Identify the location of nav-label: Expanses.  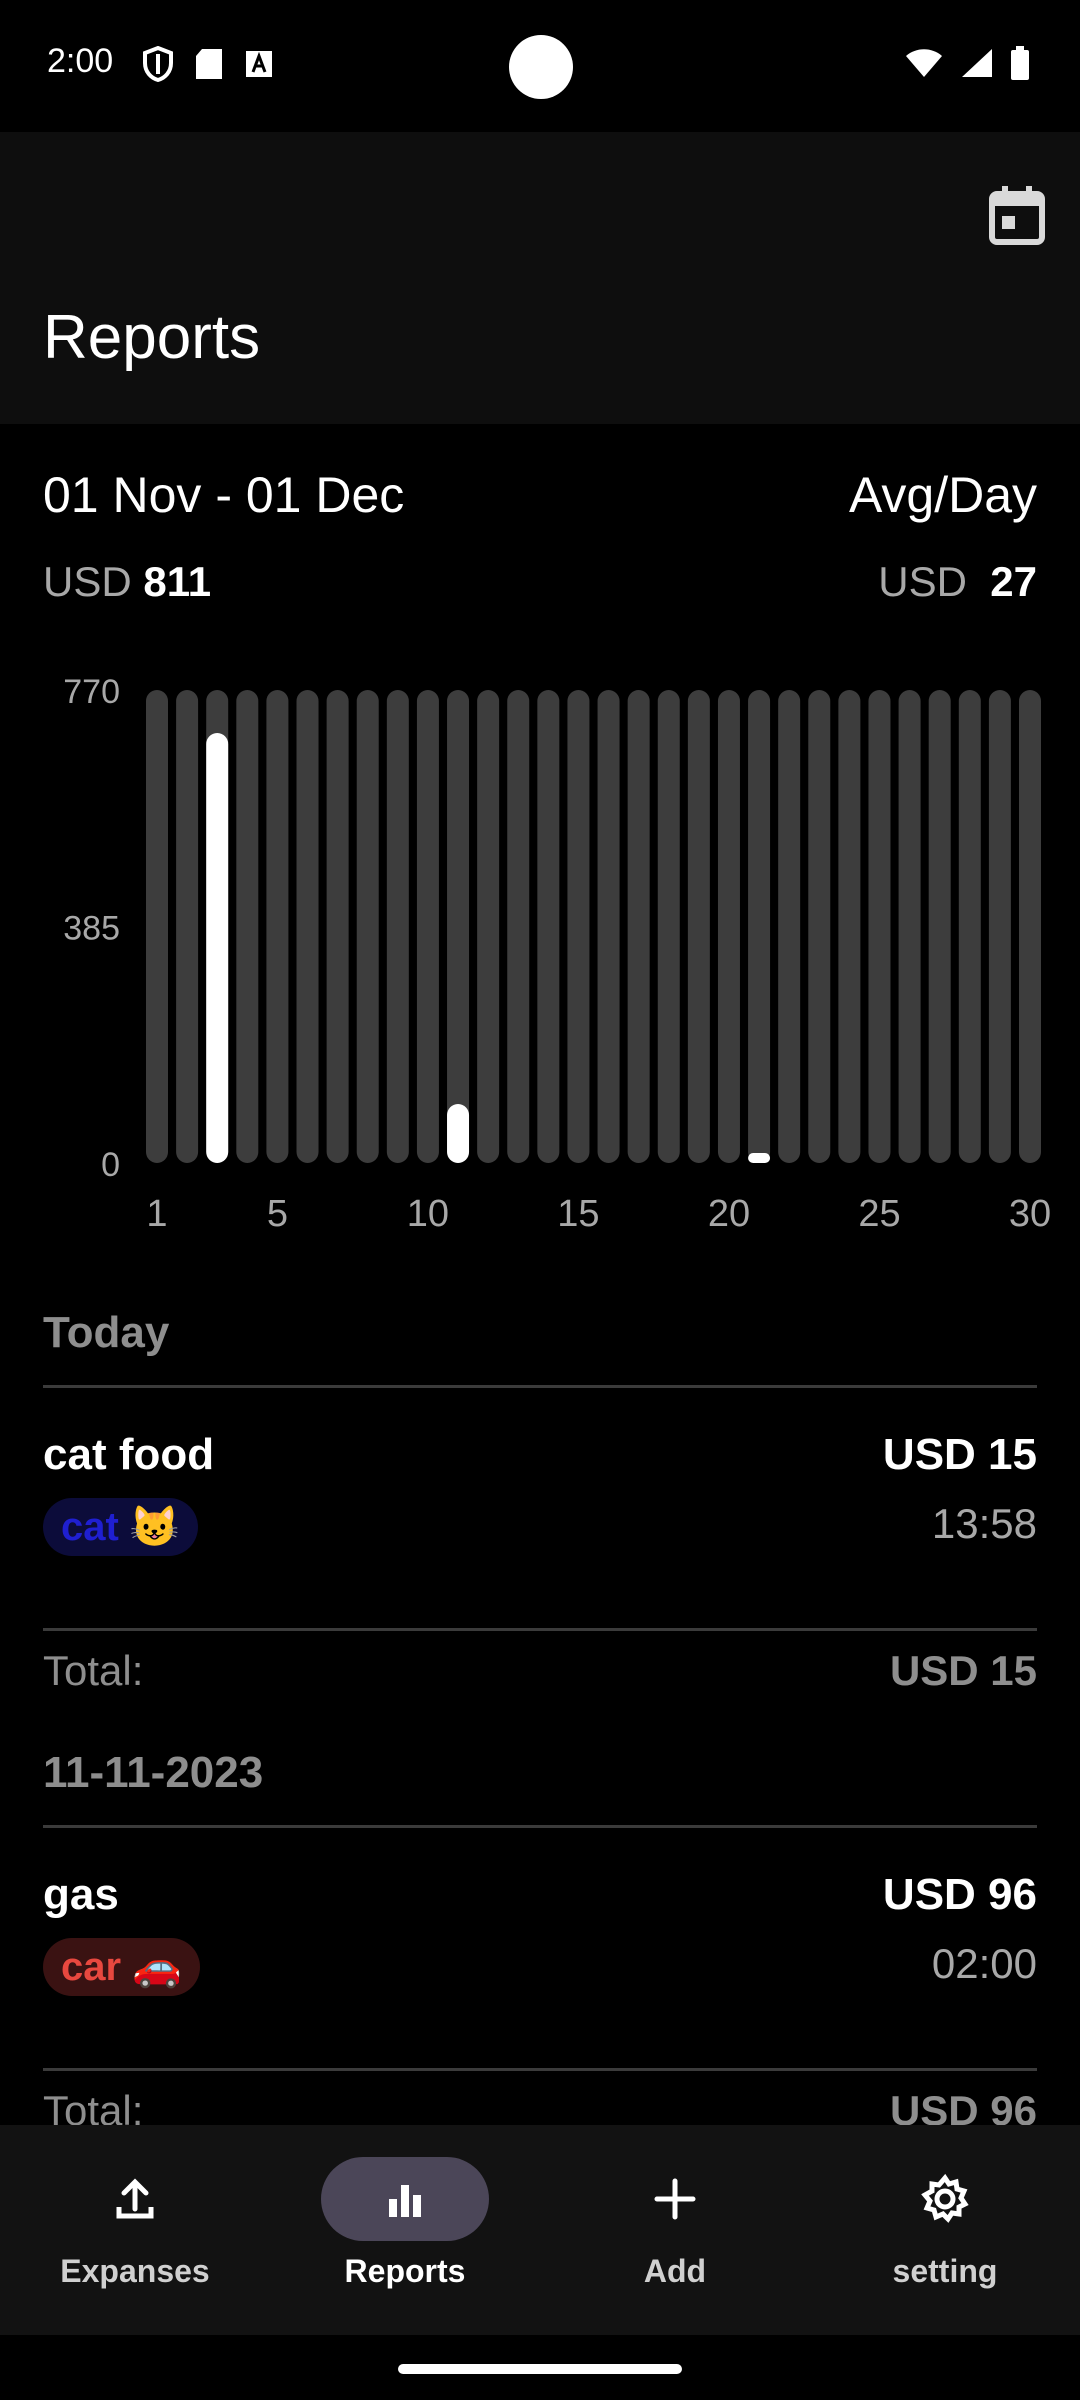
(135, 2271).